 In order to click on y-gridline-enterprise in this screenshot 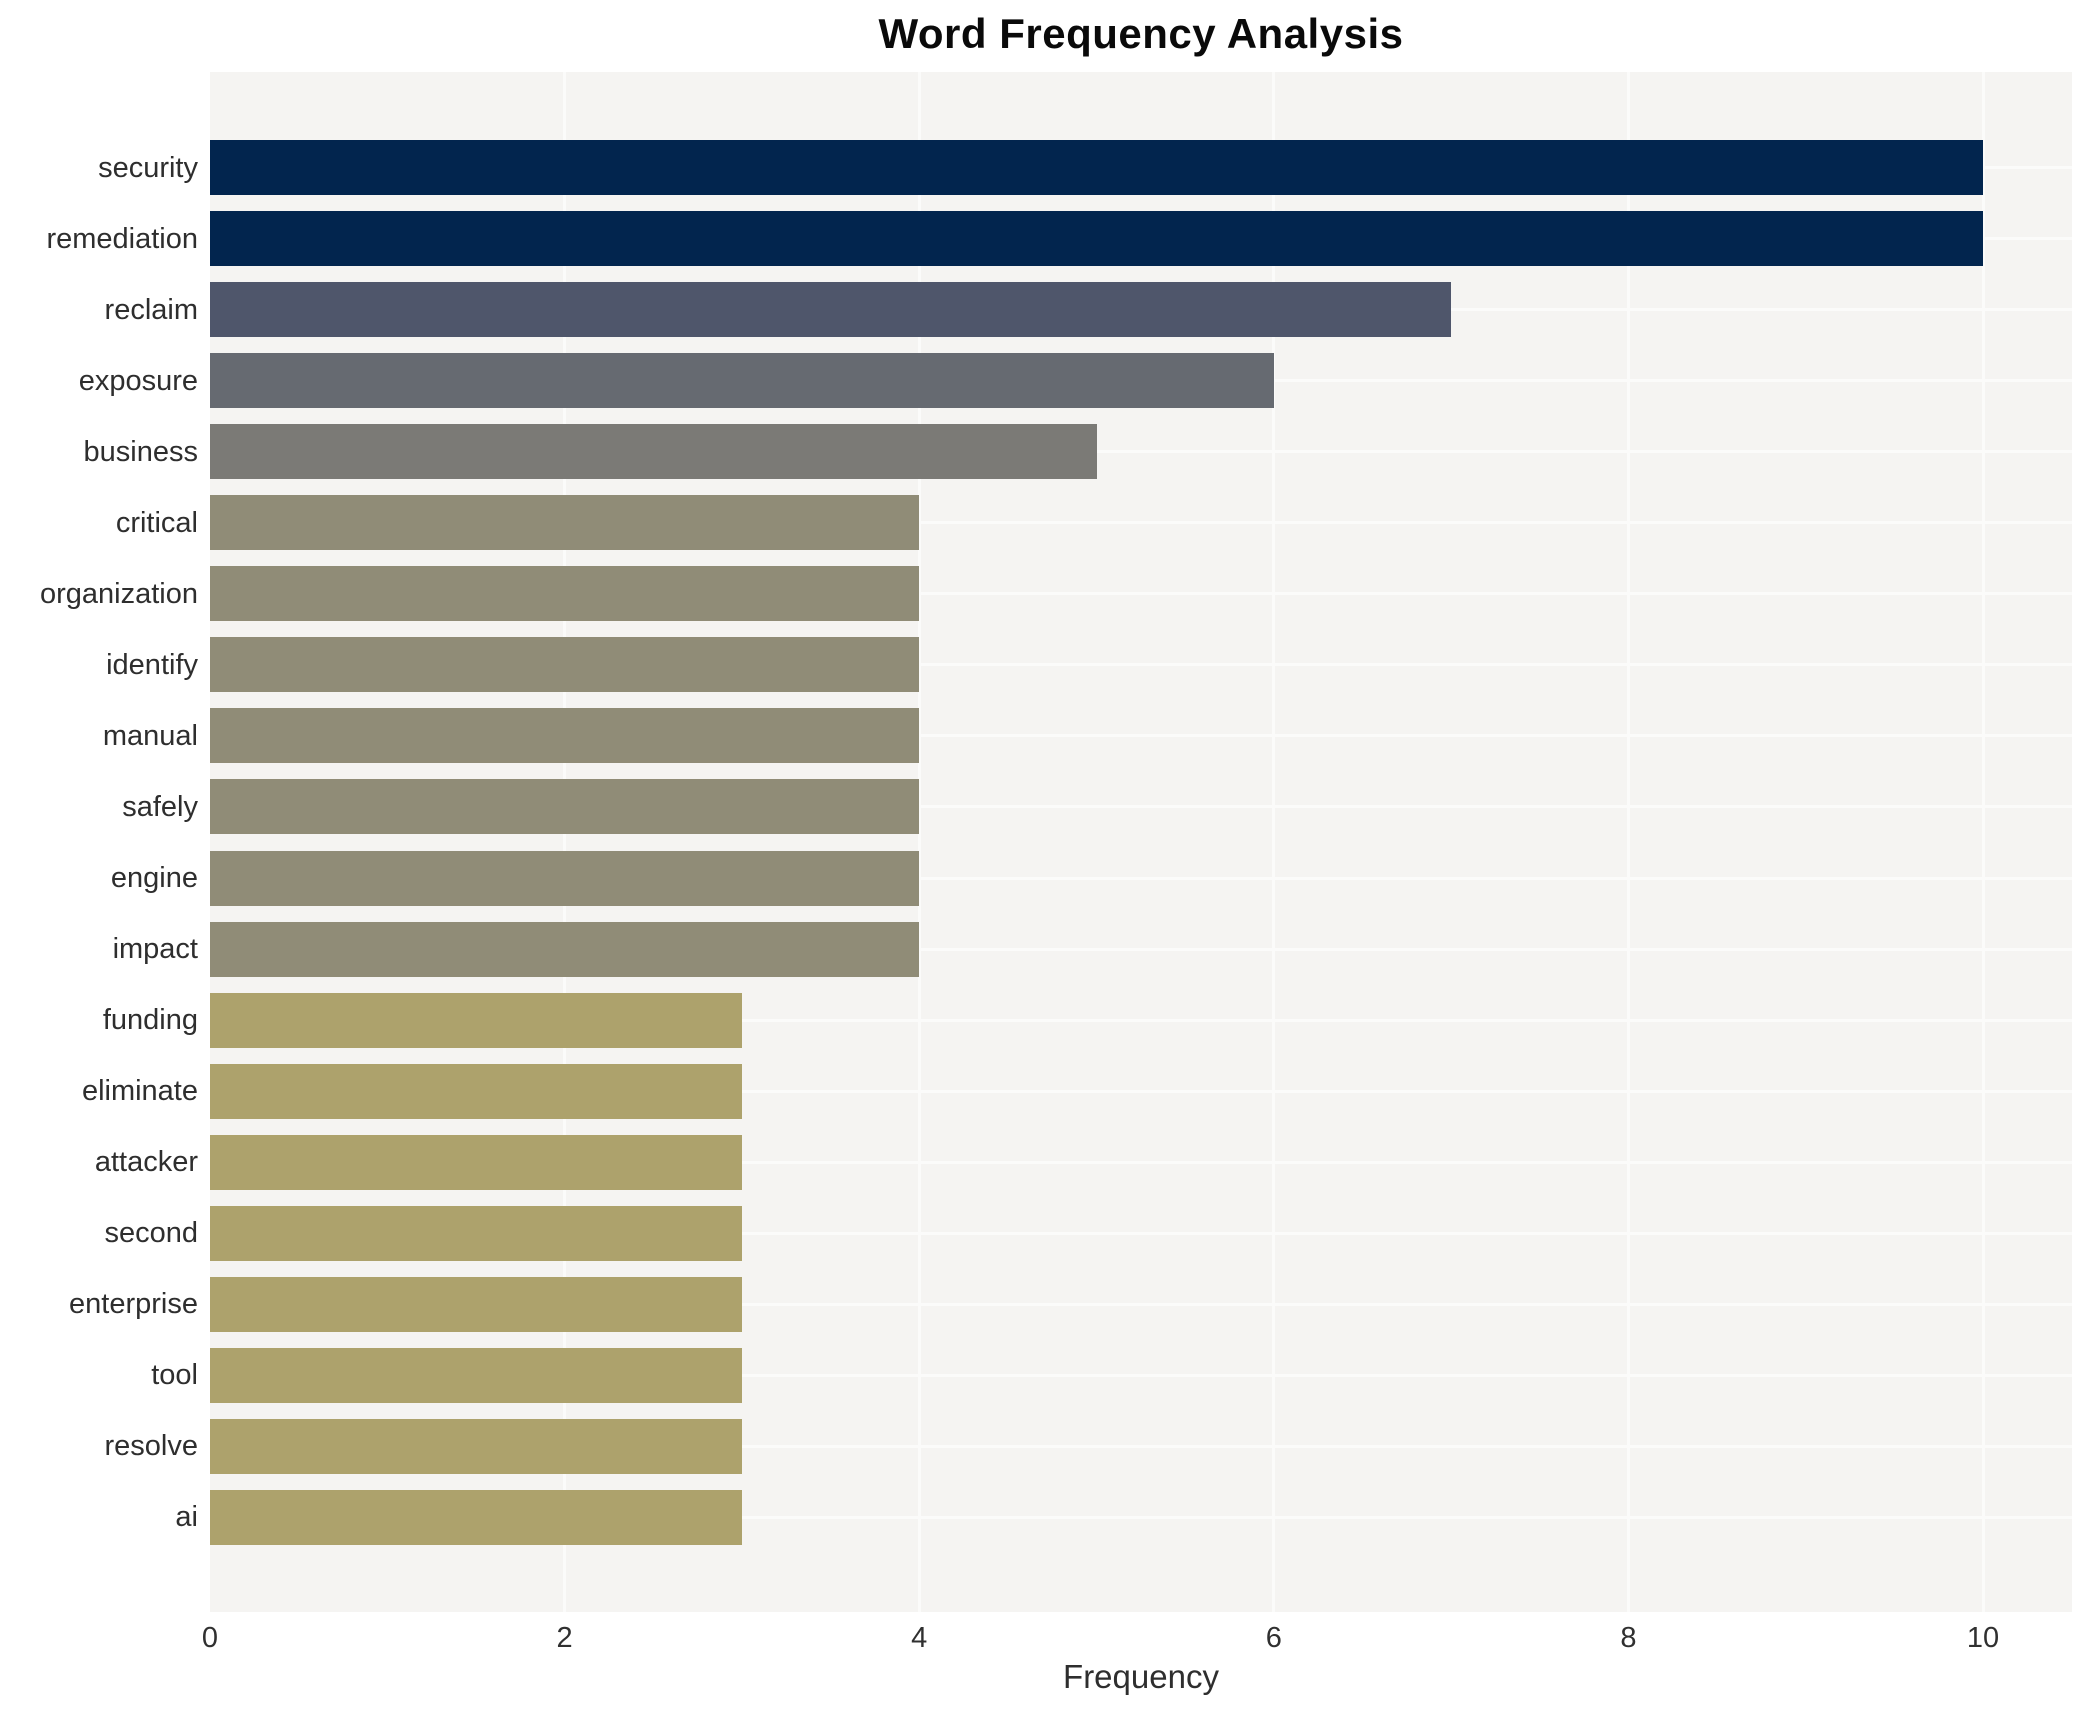, I will do `click(1141, 1304)`.